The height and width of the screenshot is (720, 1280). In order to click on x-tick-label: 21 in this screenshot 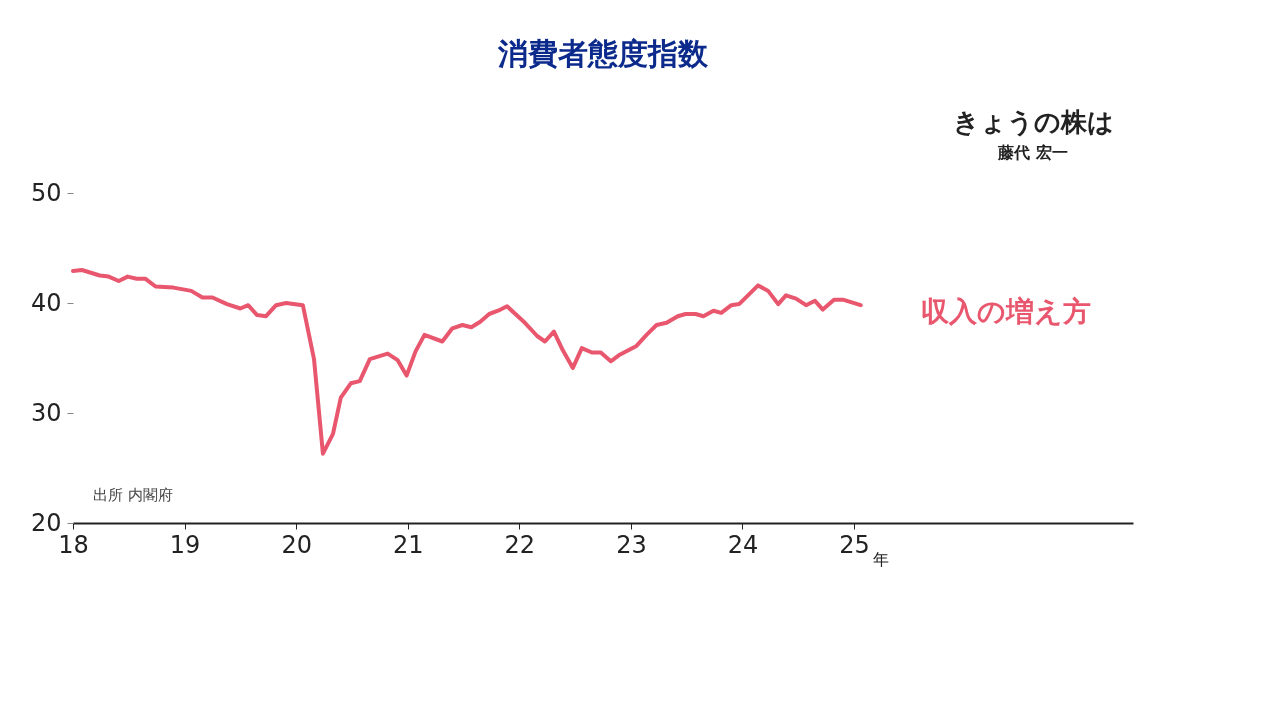, I will do `click(408, 544)`.